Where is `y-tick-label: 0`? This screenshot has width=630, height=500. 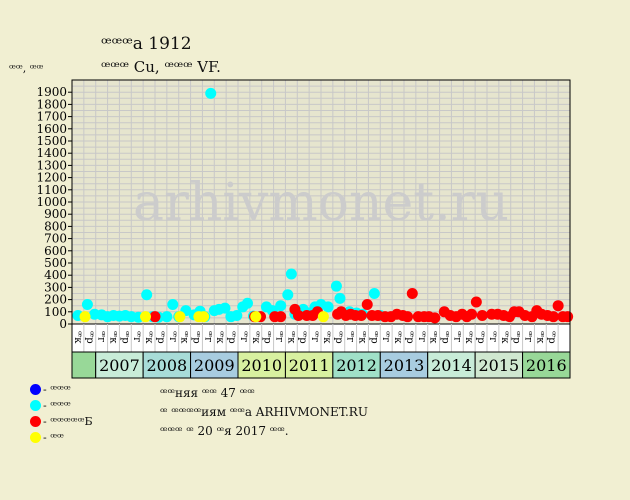 y-tick-label: 0 is located at coordinates (63, 324).